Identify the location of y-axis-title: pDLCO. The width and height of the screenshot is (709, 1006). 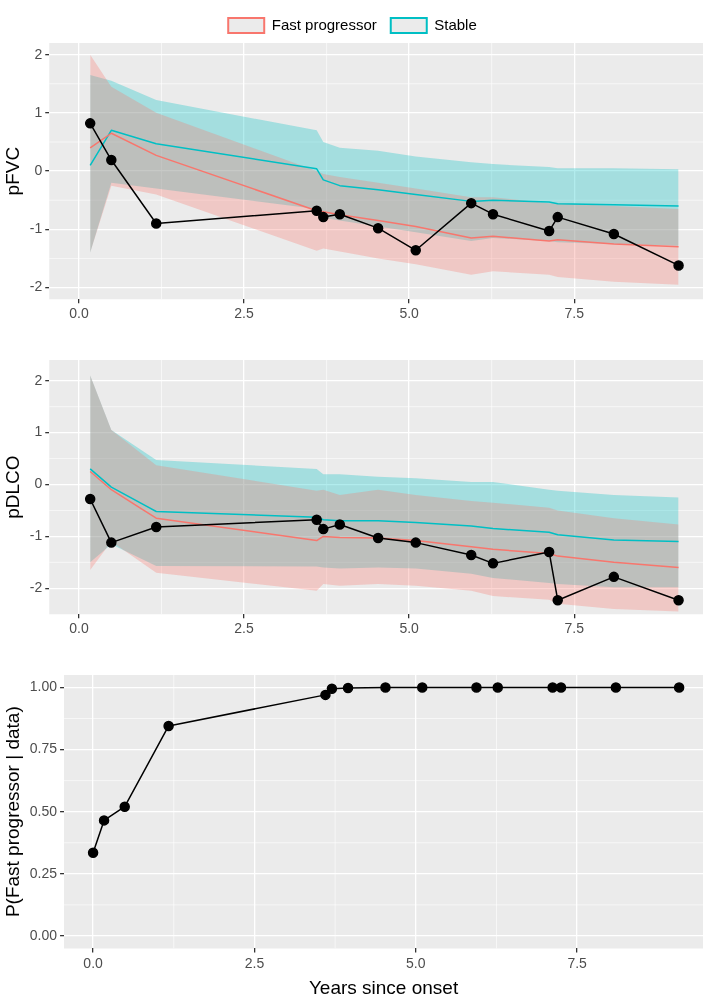
(12, 487).